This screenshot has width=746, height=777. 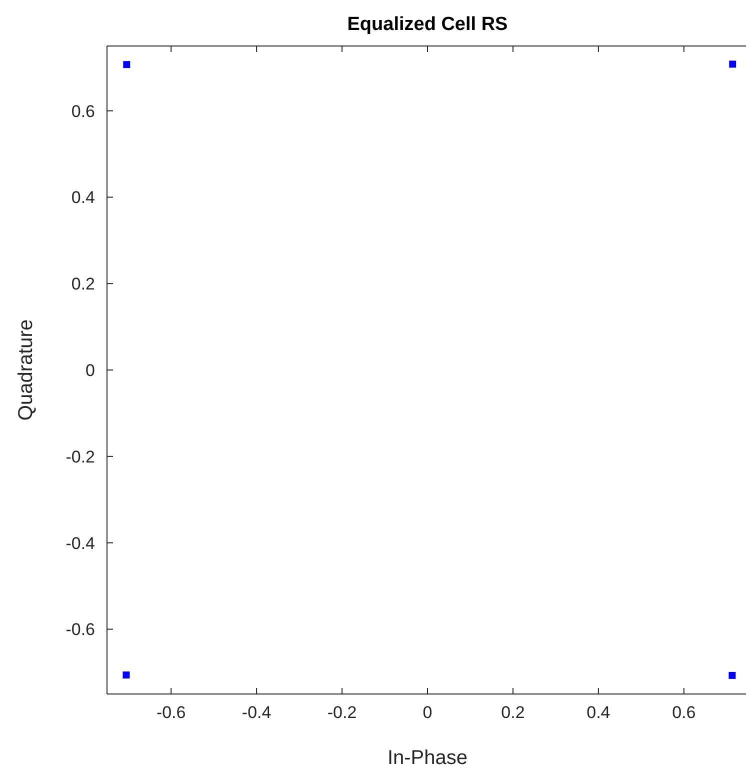 I want to click on y-tick-label: 0.2, so click(x=83, y=284).